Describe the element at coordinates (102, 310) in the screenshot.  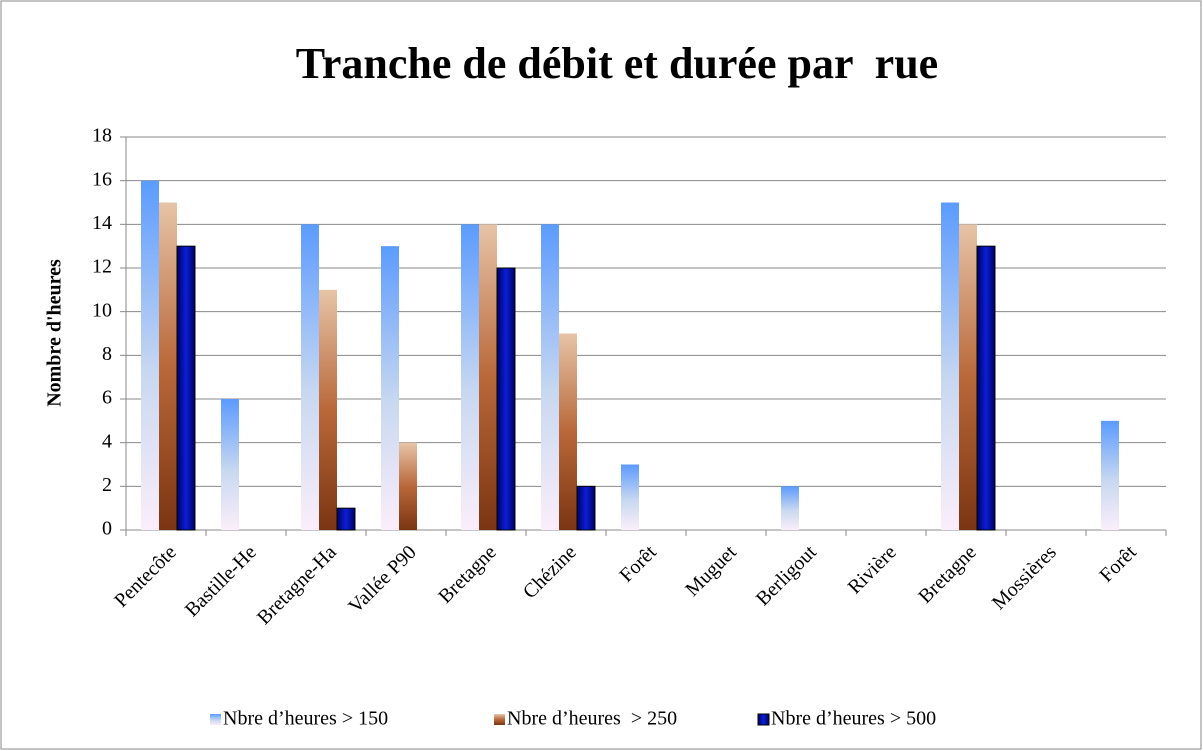
I see `y-tick-label: 10` at that location.